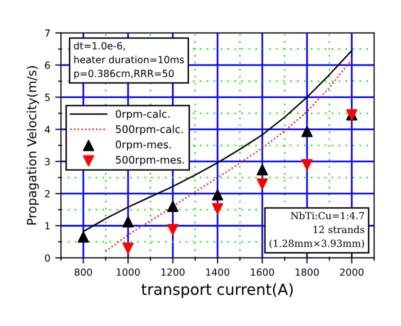  Describe the element at coordinates (129, 61) in the screenshot. I see `annotation: dt=1.0e-6, heater duration=10ms p=0.386cm,RRR=50` at that location.